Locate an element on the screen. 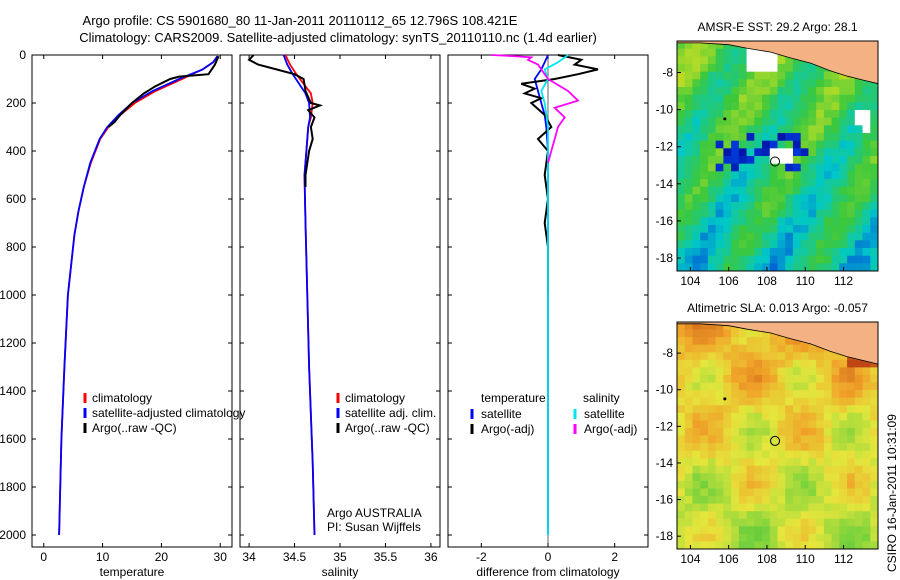  y-tick-label: 1600 is located at coordinates (13, 439).